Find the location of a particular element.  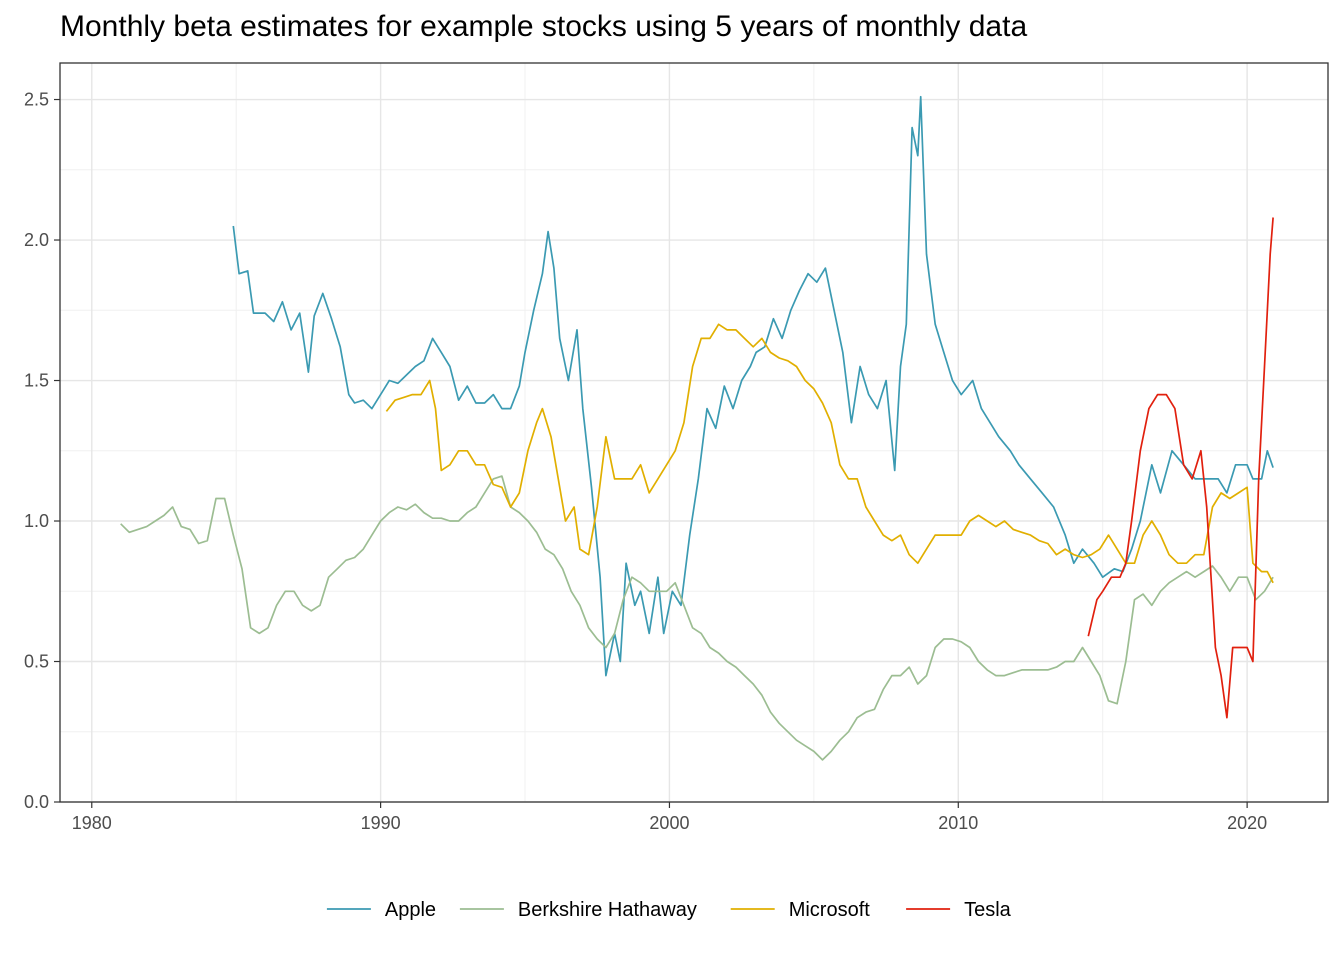

y-tick-label: 0.0 is located at coordinates (36, 802).